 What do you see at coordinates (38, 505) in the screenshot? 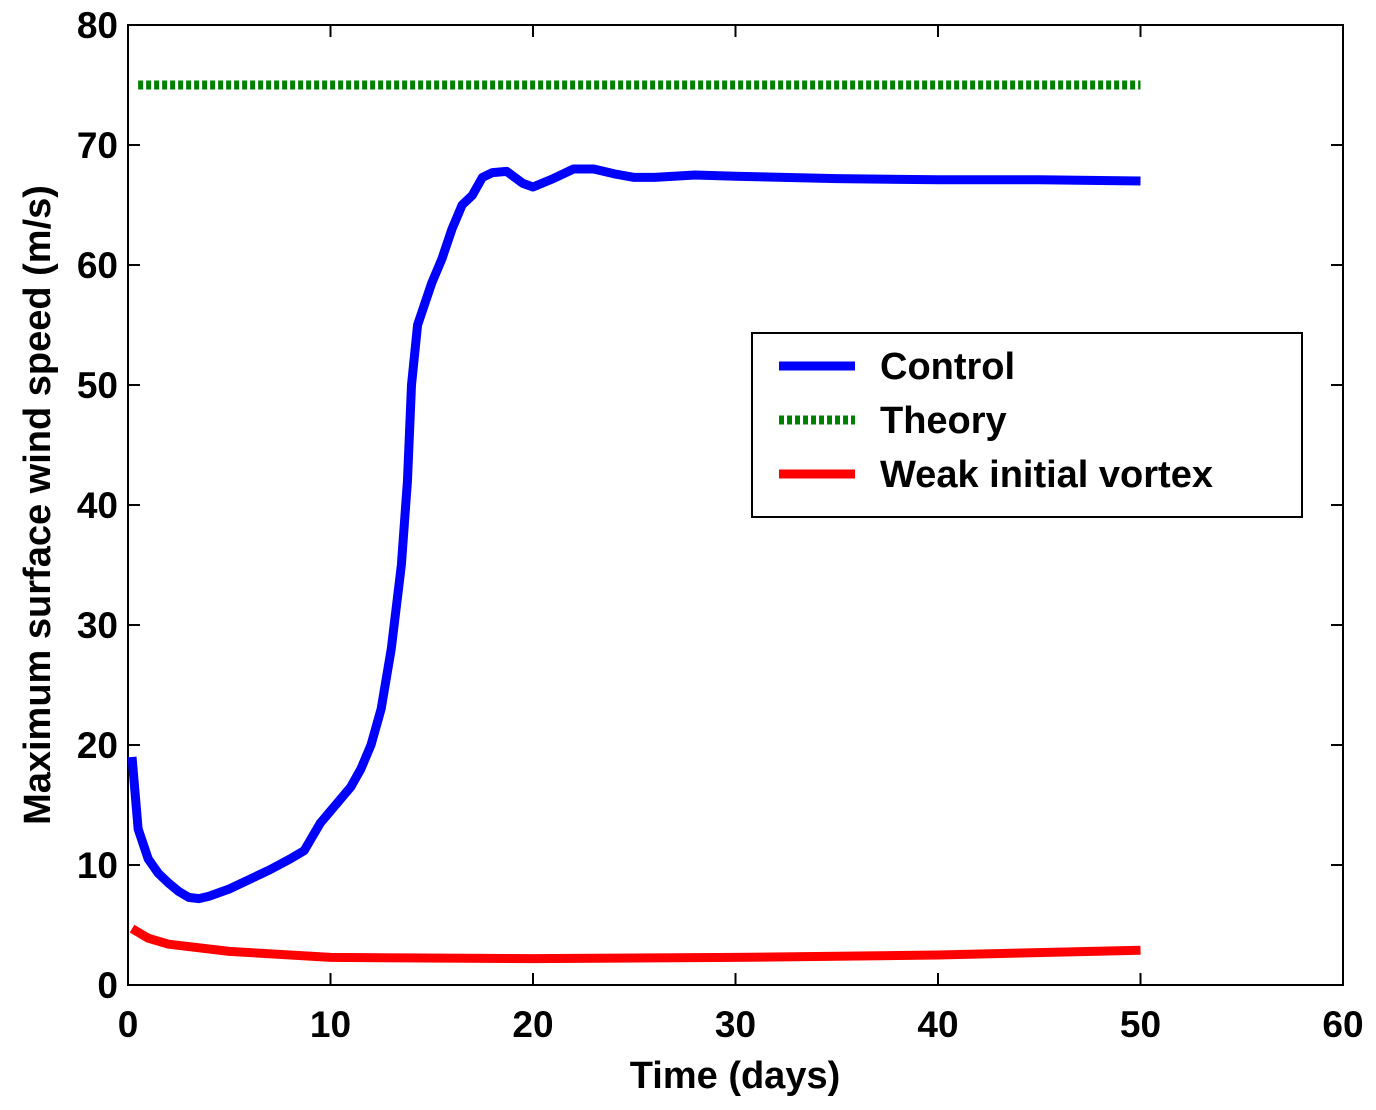
I see `y-axis-label: Maximum surface wind speed (m/s)` at bounding box center [38, 505].